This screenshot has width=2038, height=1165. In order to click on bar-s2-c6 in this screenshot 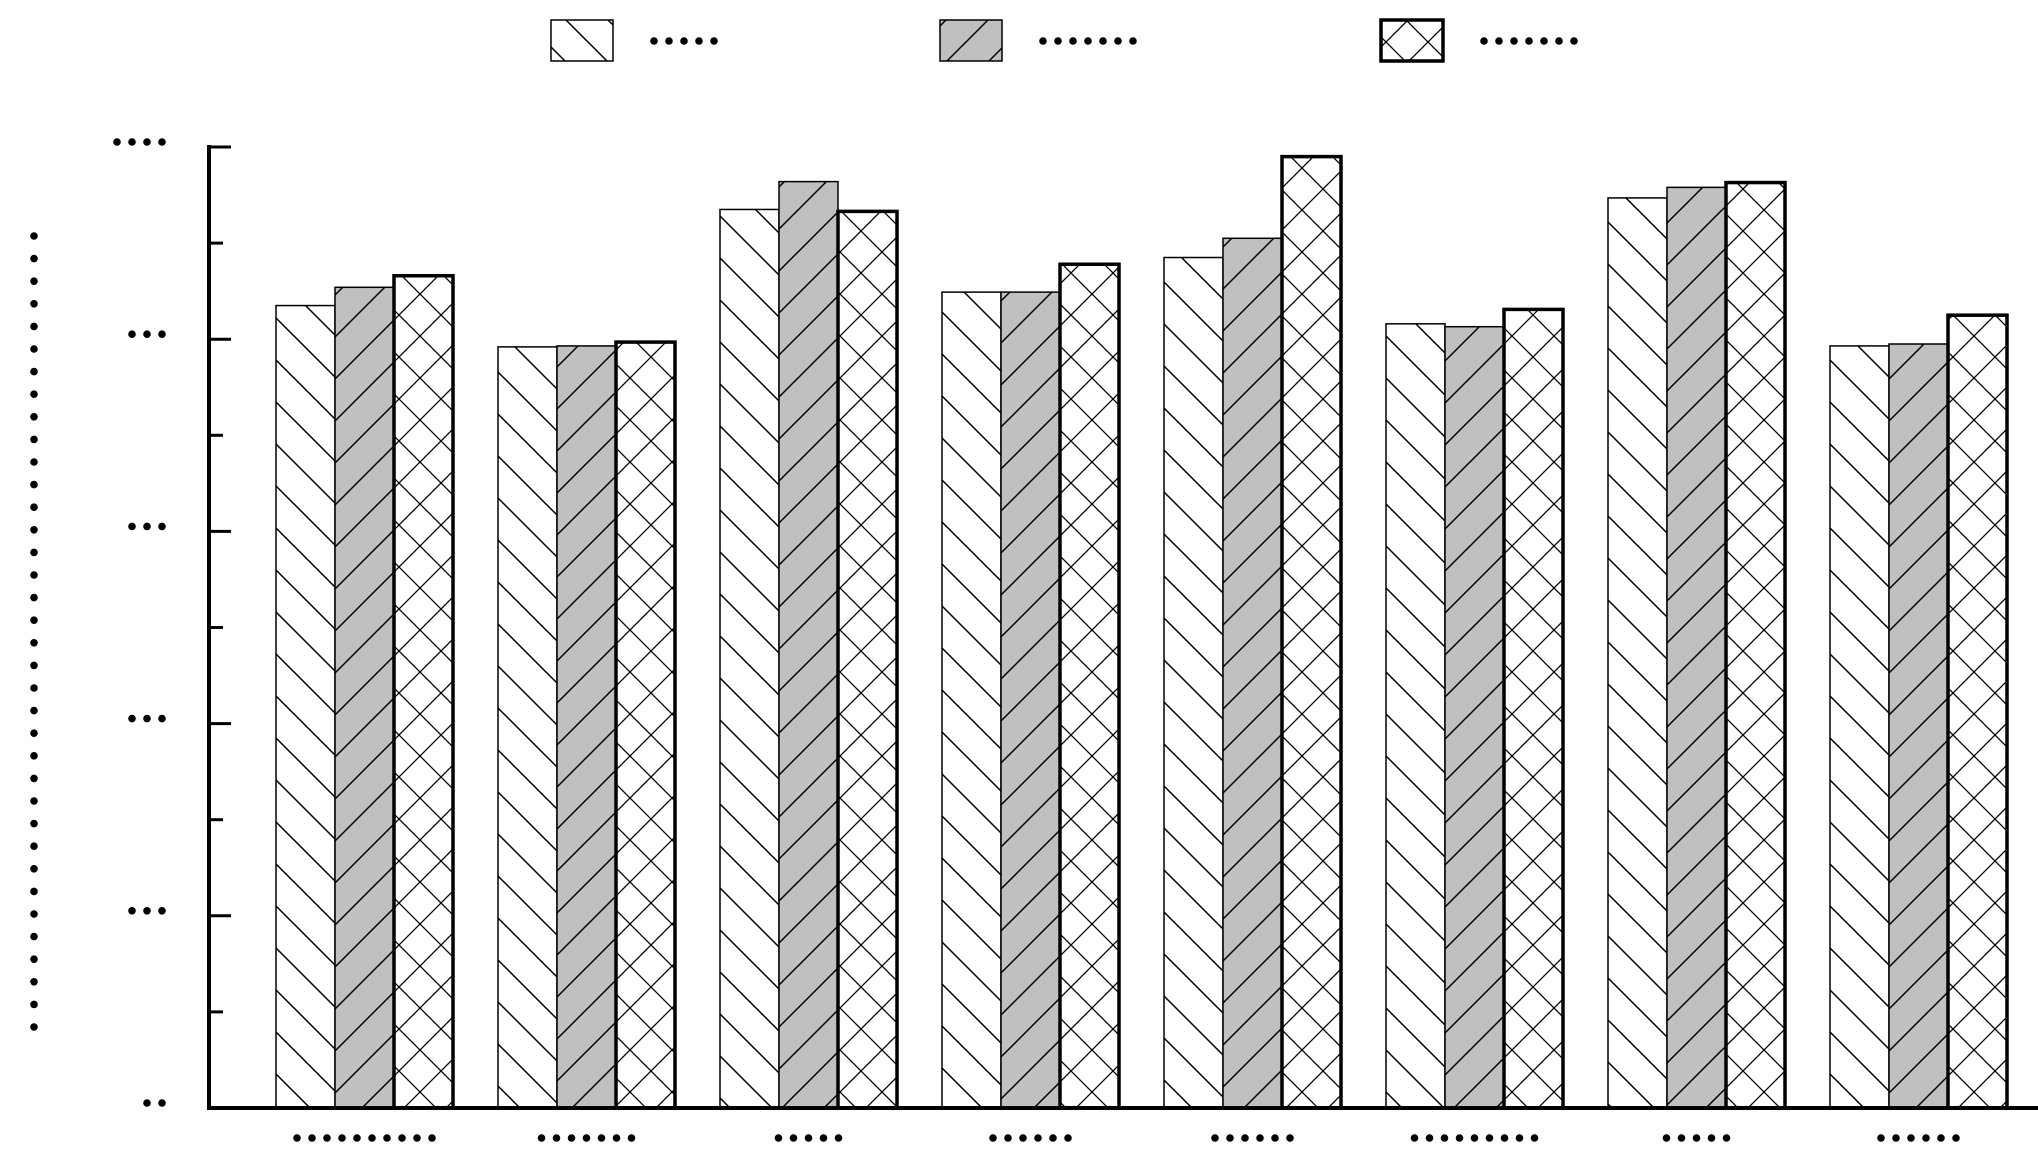, I will do `click(1474, 717)`.